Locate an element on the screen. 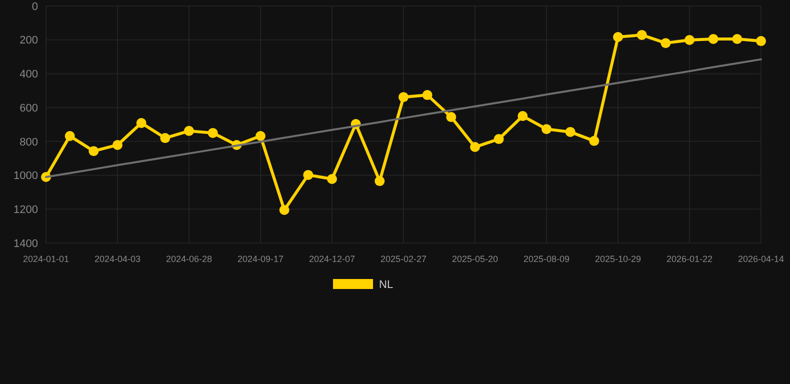 This screenshot has height=384, width=790. y-tick-label: 1000 is located at coordinates (26, 176).